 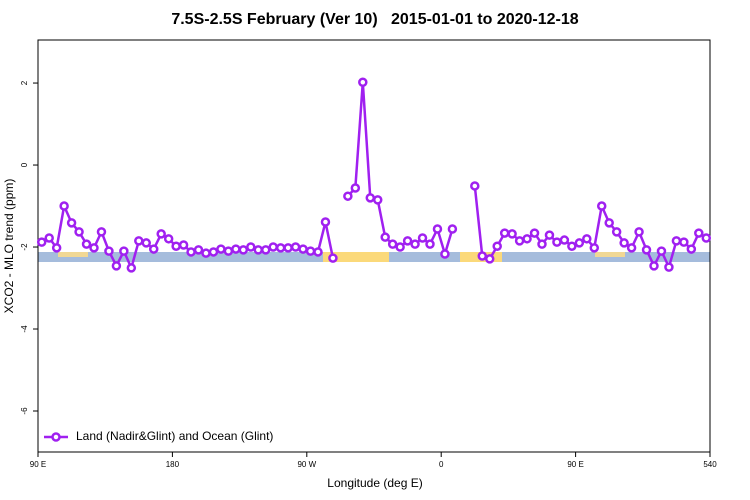 What do you see at coordinates (24, 411) in the screenshot?
I see `y-tick-label: -6` at bounding box center [24, 411].